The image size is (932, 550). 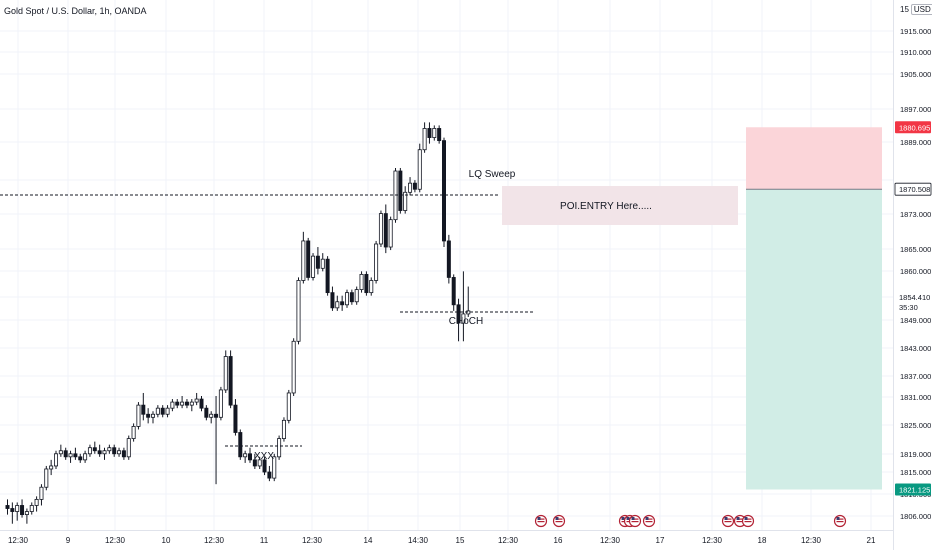 What do you see at coordinates (915, 74) in the screenshot?
I see `price-tick-label: 1905.000` at bounding box center [915, 74].